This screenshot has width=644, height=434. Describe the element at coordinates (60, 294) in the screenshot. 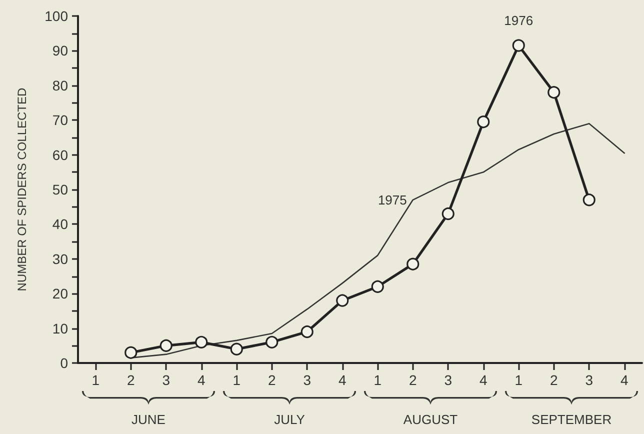

I see `y-tick-label: 20` at that location.